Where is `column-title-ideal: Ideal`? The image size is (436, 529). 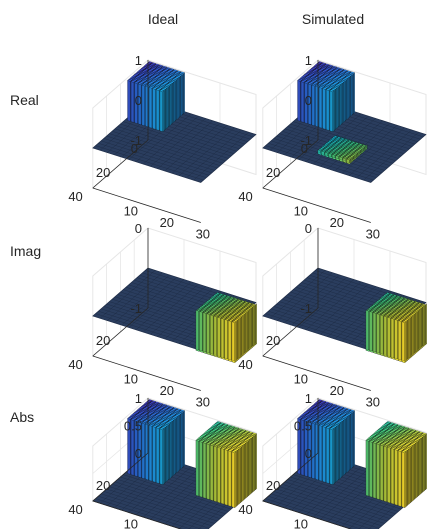
column-title-ideal: Ideal is located at coordinates (163, 19).